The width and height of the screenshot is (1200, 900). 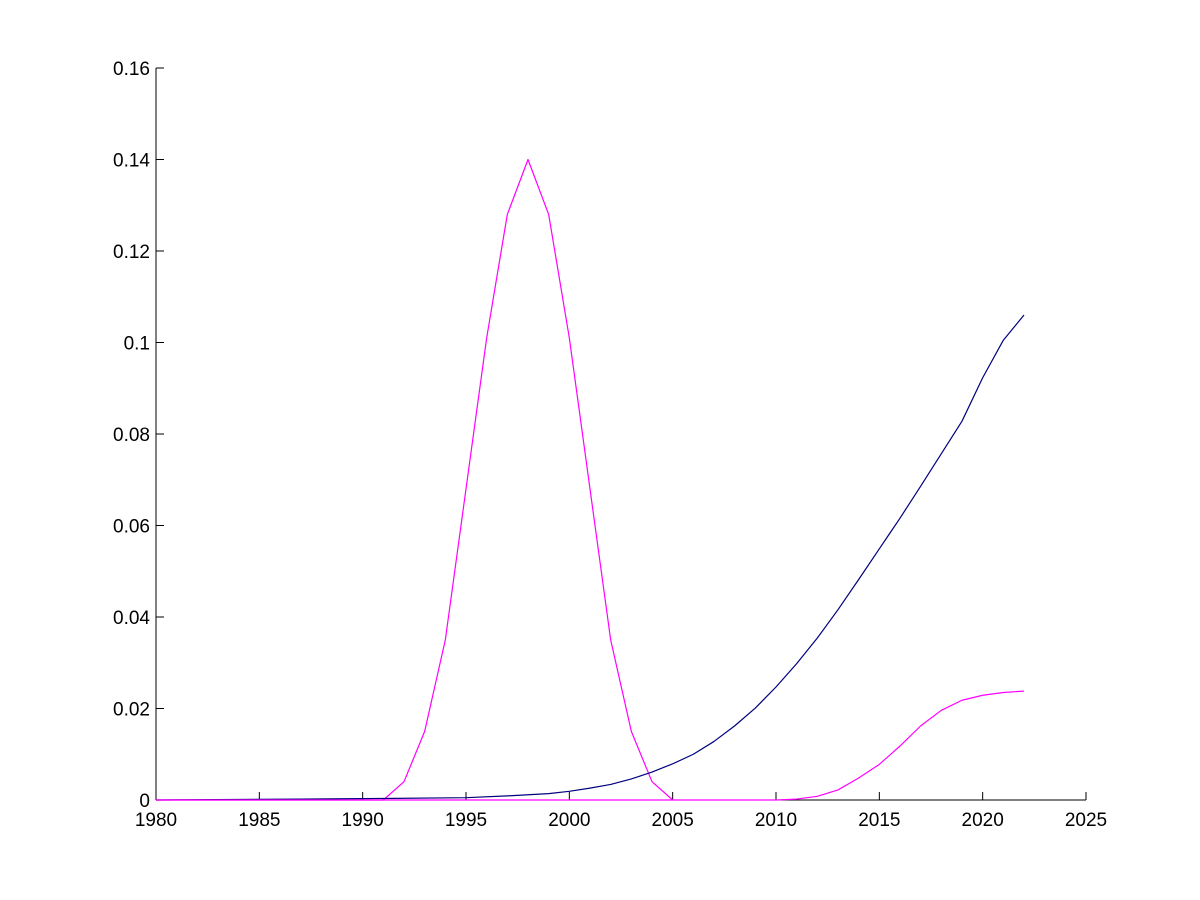 What do you see at coordinates (363, 820) in the screenshot?
I see `x-tick-label: 1990` at bounding box center [363, 820].